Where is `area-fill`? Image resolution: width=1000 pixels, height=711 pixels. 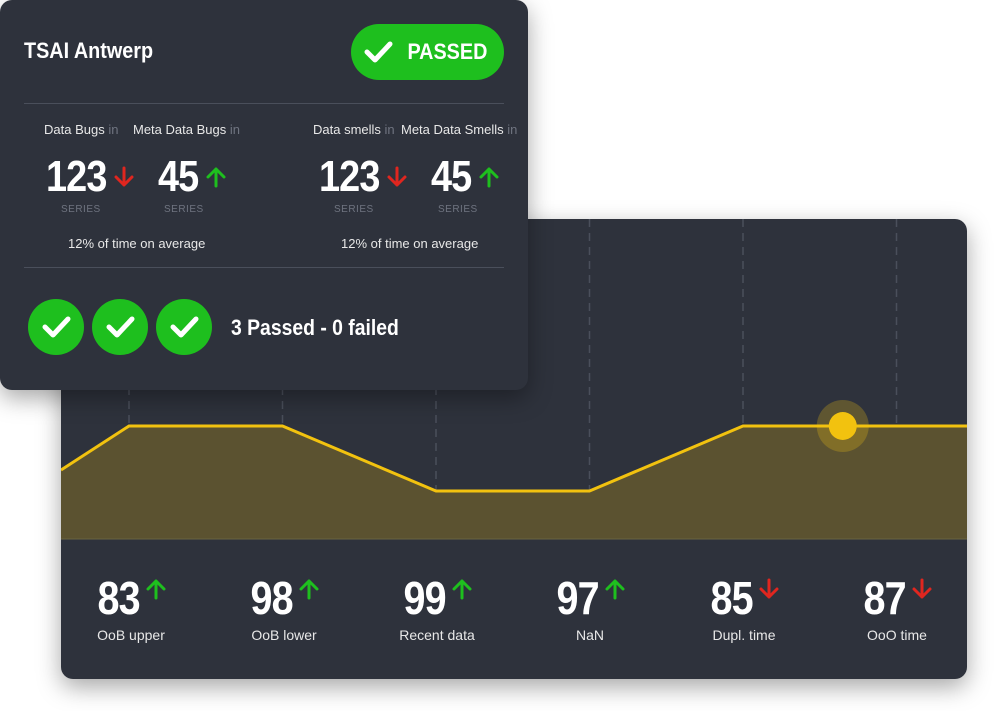 area-fill is located at coordinates (514, 482).